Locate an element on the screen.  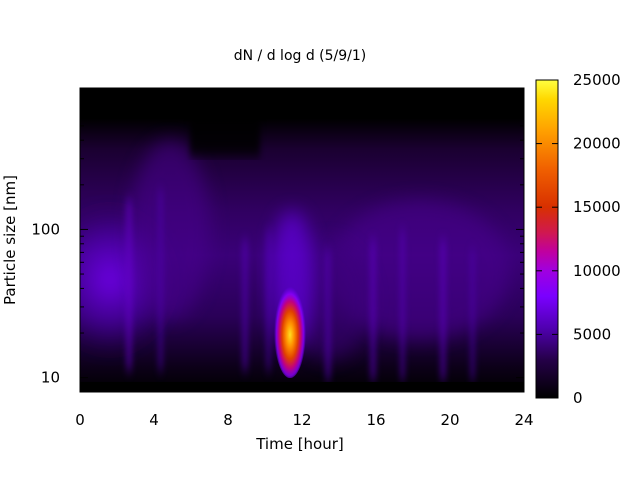
x-tick-label: 4 is located at coordinates (154, 420).